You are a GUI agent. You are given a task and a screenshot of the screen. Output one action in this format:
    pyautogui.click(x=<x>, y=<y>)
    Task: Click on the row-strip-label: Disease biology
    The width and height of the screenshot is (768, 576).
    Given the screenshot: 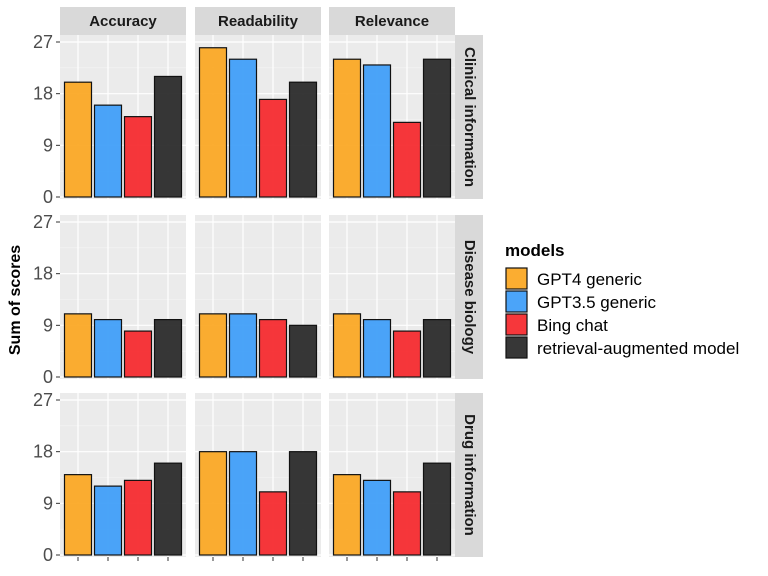 What is the action you would take?
    pyautogui.click(x=469, y=297)
    